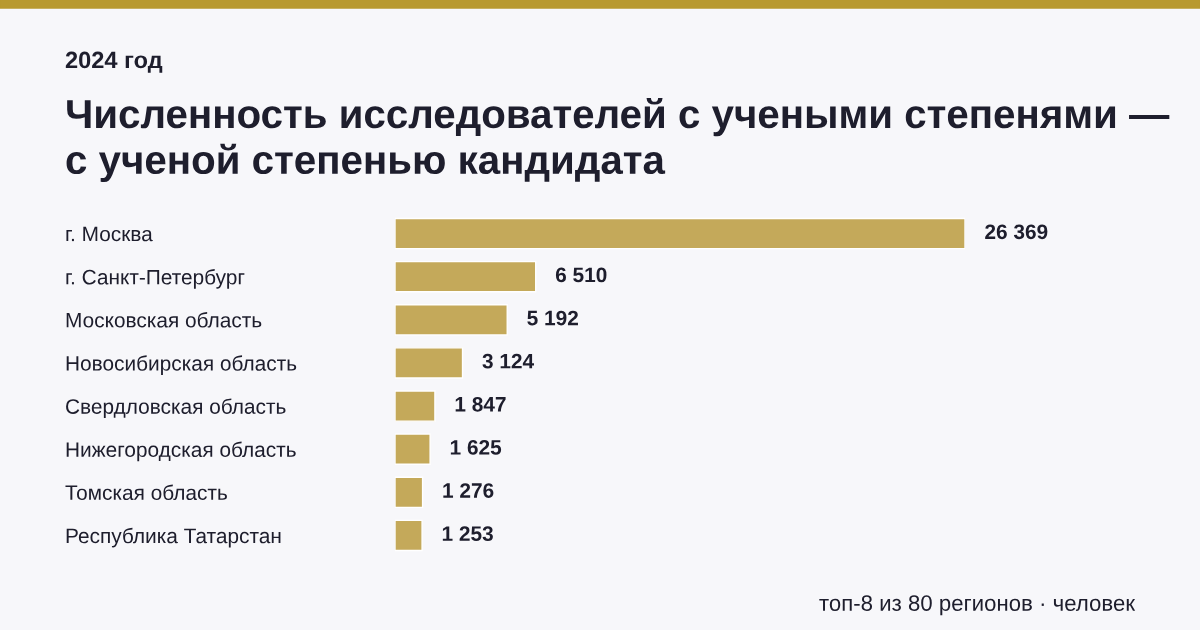 The width and height of the screenshot is (1200, 630). I want to click on y-tick-label: Томская область, so click(146, 492).